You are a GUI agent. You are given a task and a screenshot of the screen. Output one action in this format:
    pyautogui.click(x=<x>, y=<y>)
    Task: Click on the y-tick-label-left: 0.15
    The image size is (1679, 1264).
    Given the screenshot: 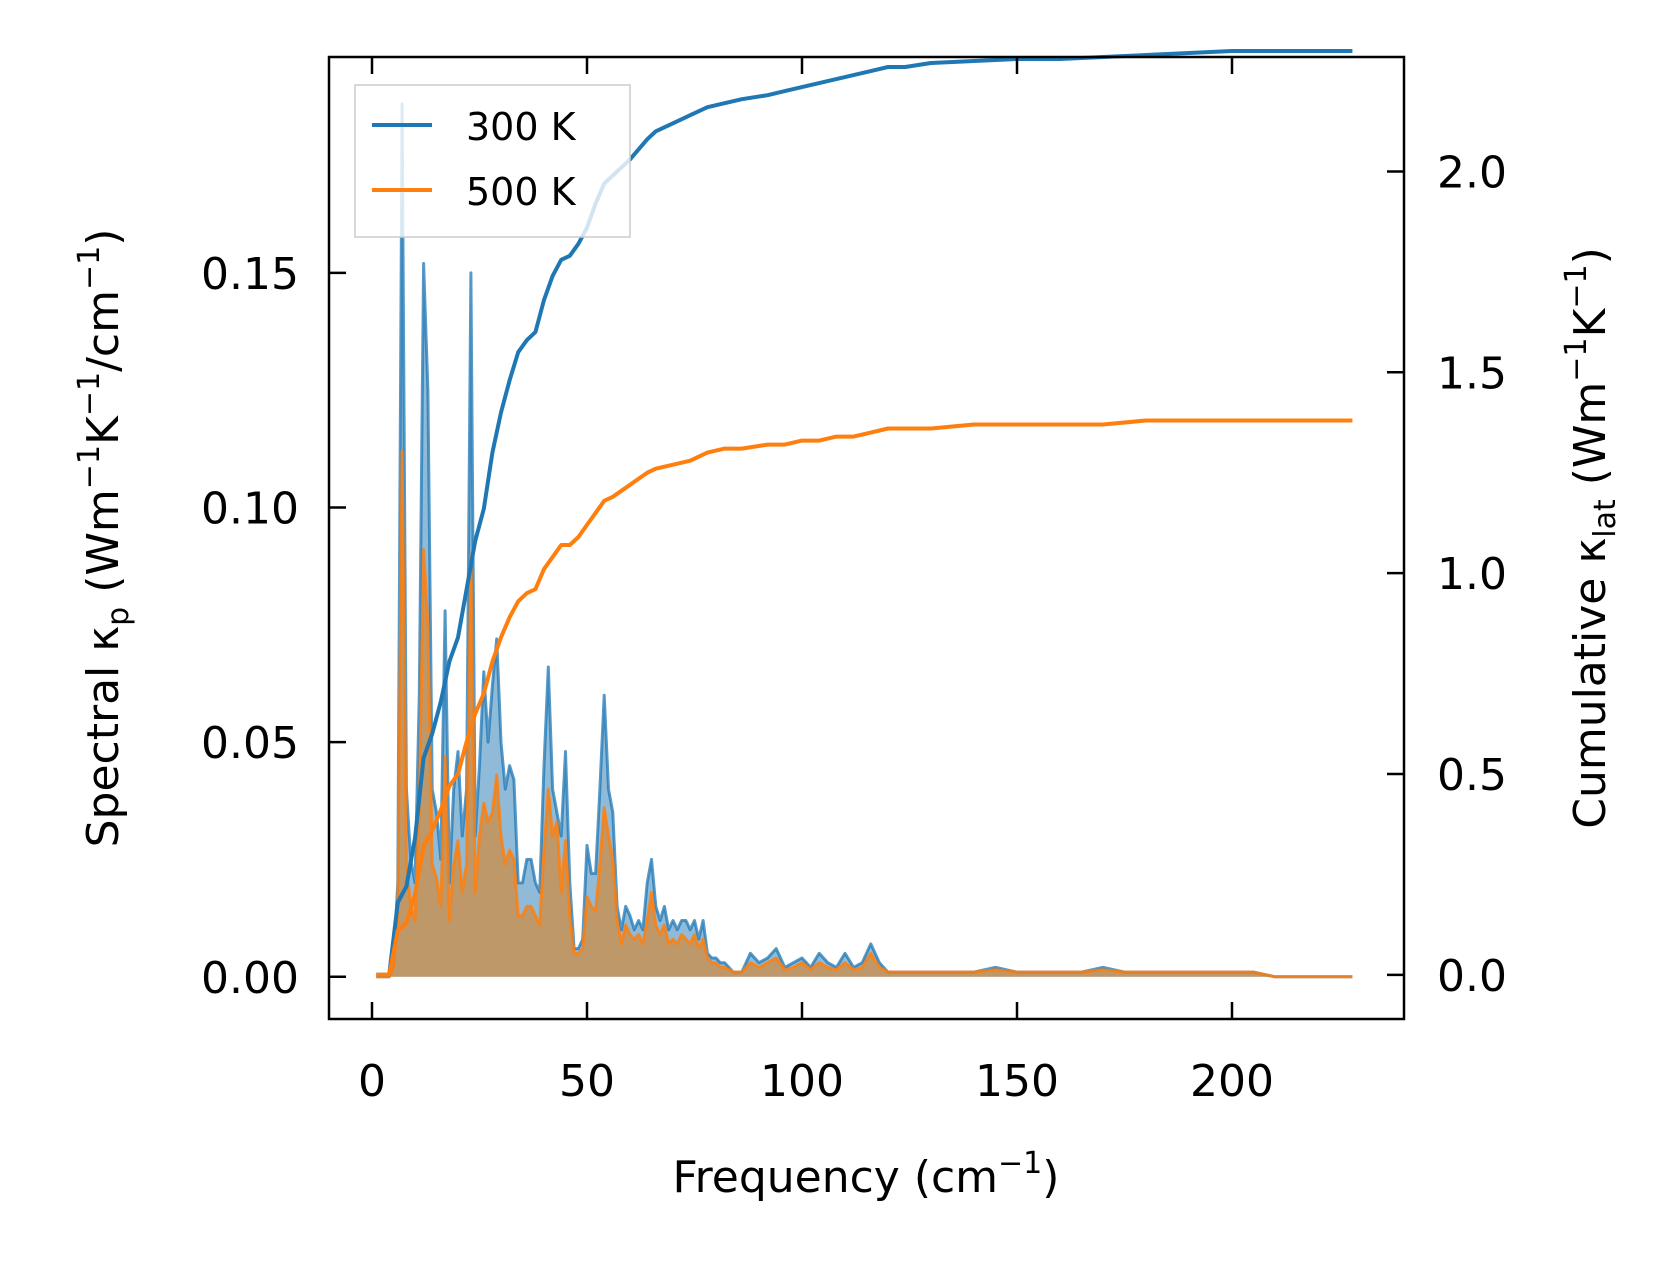 What is the action you would take?
    pyautogui.click(x=250, y=274)
    